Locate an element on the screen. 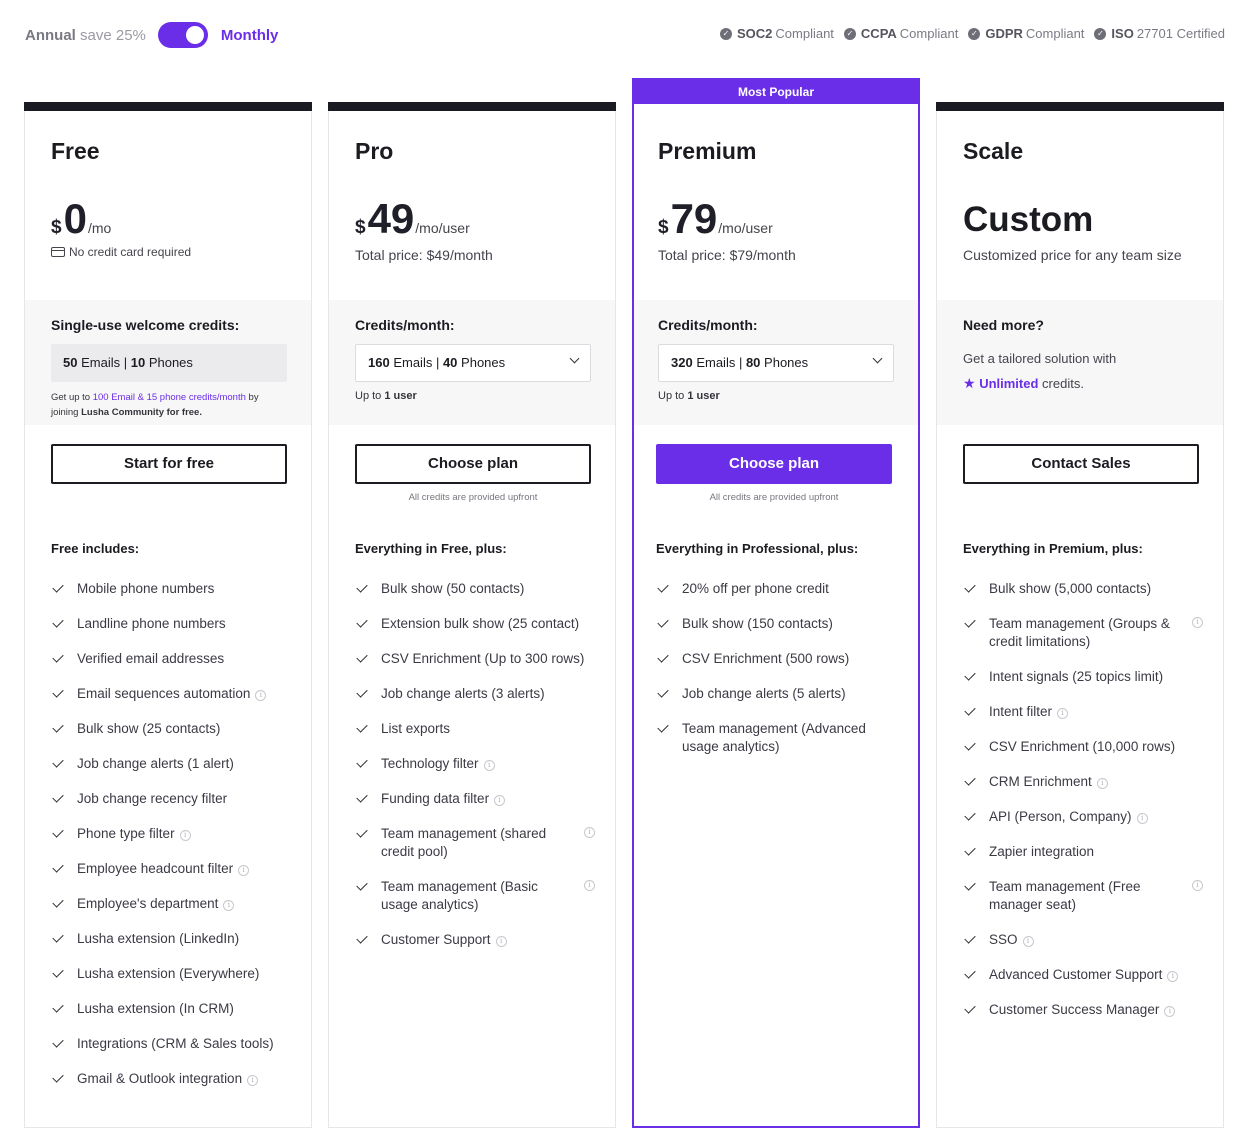  plan-name: Premium is located at coordinates (707, 151).